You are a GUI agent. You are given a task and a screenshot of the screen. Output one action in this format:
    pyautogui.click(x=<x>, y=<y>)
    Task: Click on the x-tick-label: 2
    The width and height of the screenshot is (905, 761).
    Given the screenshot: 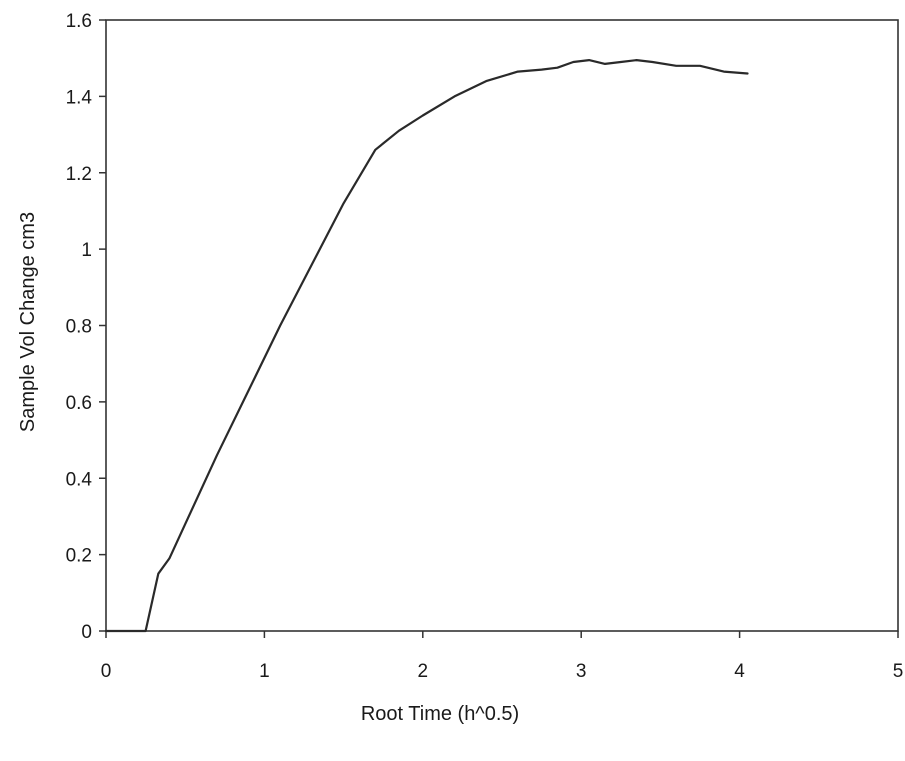 What is the action you would take?
    pyautogui.click(x=423, y=671)
    